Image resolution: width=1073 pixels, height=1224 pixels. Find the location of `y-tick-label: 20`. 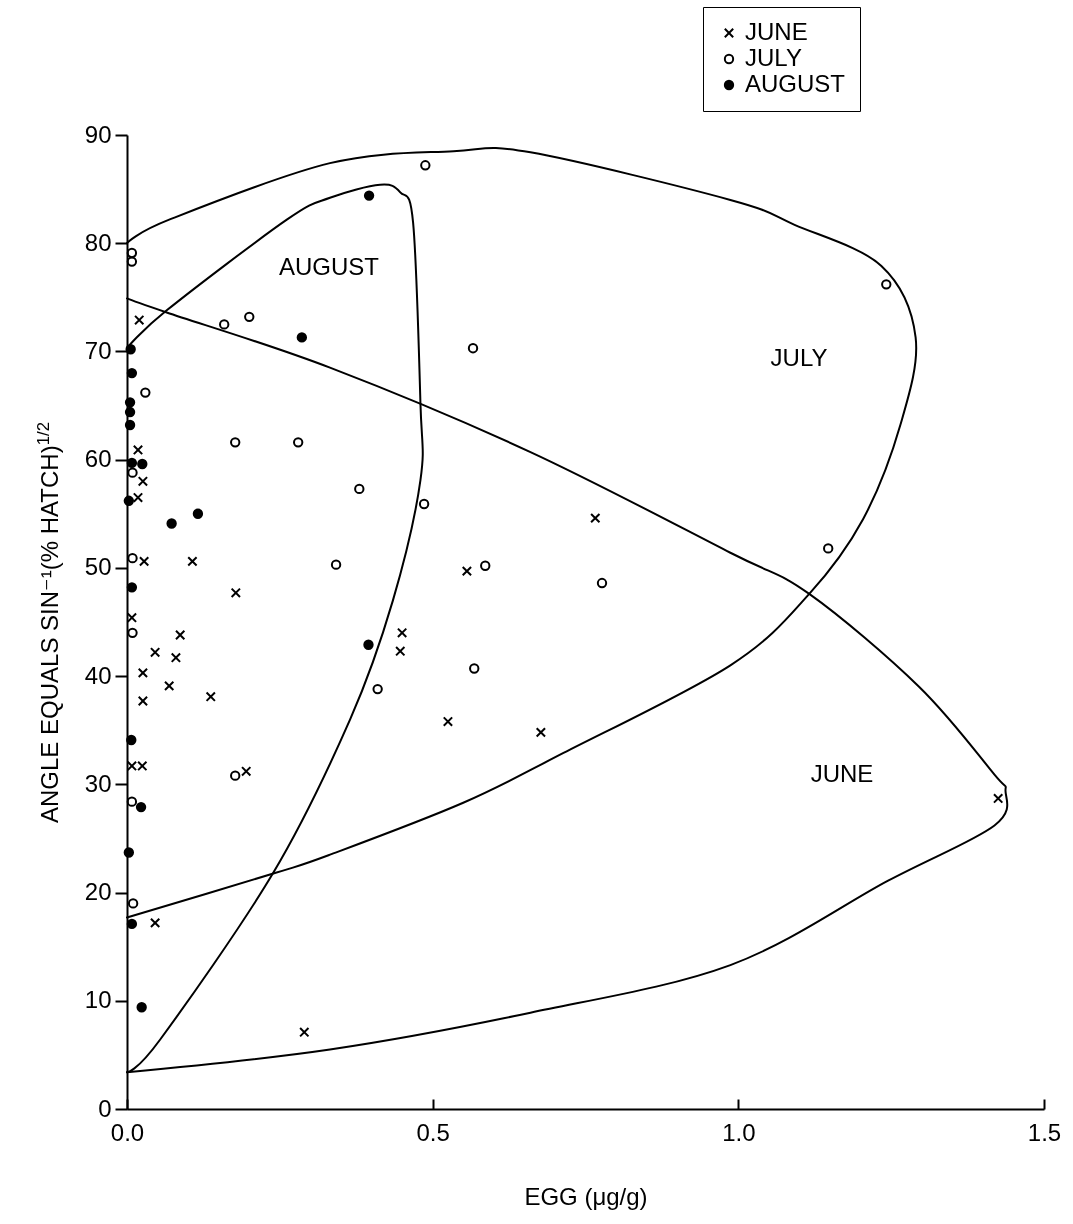

y-tick-label: 20 is located at coordinates (98, 892).